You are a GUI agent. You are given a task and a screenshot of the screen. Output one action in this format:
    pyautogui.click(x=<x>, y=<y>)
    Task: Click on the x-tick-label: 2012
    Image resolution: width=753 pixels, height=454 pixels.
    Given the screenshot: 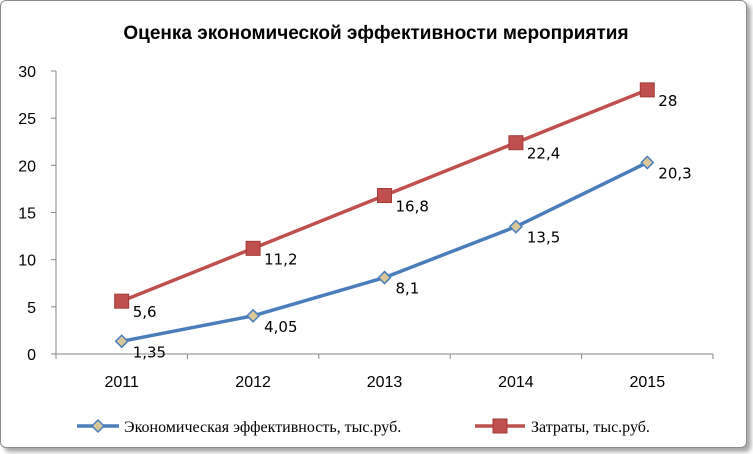 What is the action you would take?
    pyautogui.click(x=253, y=382)
    